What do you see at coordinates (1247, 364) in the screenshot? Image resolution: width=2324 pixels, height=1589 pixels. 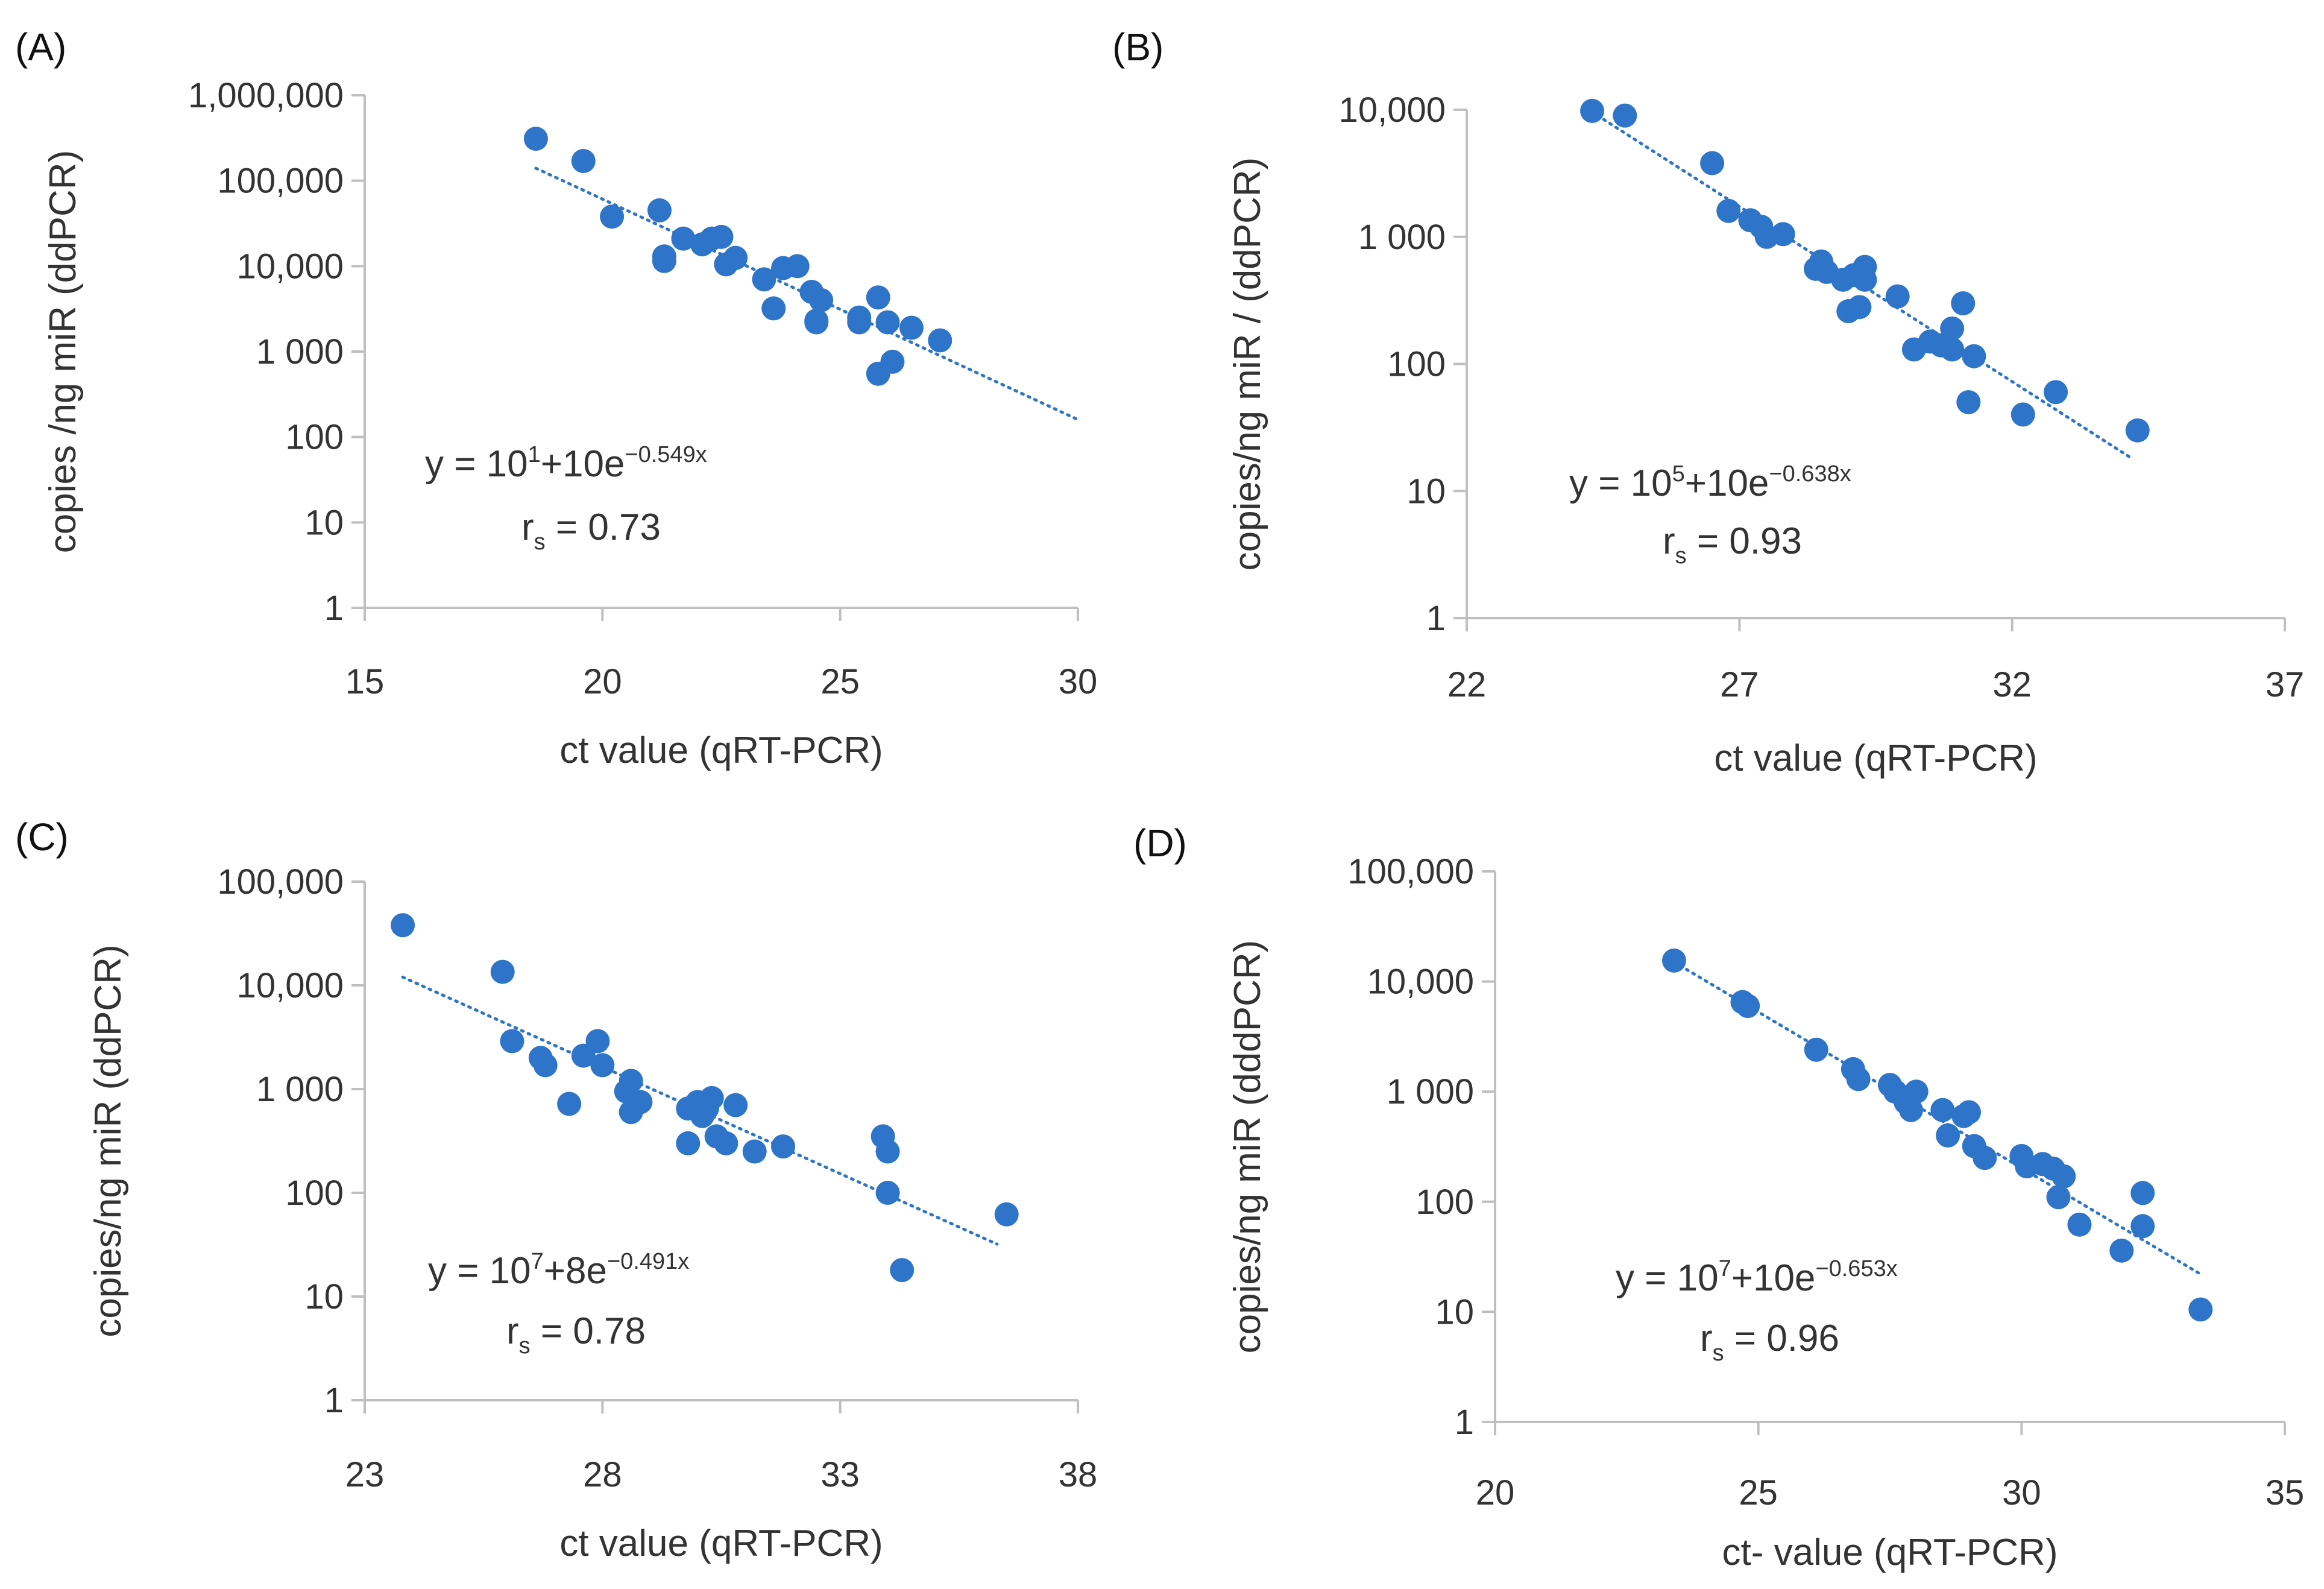 I see `y-axis-title: copies/ng miR / (ddPCR)` at bounding box center [1247, 364].